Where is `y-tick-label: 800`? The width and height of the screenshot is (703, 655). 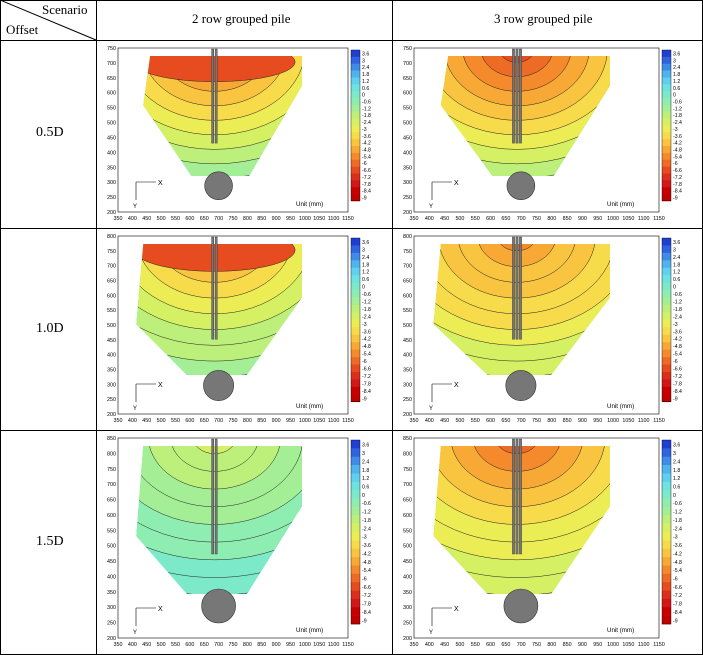 y-tick-label: 800 is located at coordinates (111, 454).